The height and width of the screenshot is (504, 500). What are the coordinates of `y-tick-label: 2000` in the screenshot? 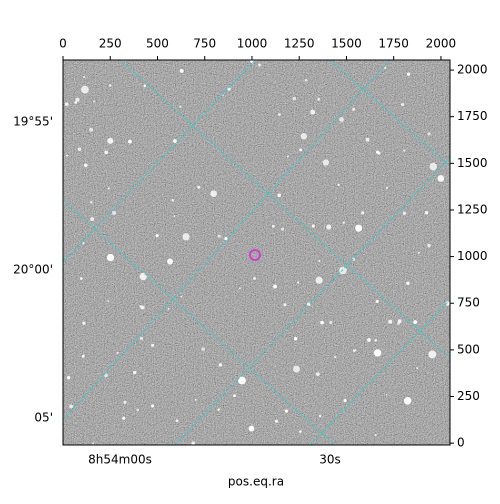 It's located at (472, 70).